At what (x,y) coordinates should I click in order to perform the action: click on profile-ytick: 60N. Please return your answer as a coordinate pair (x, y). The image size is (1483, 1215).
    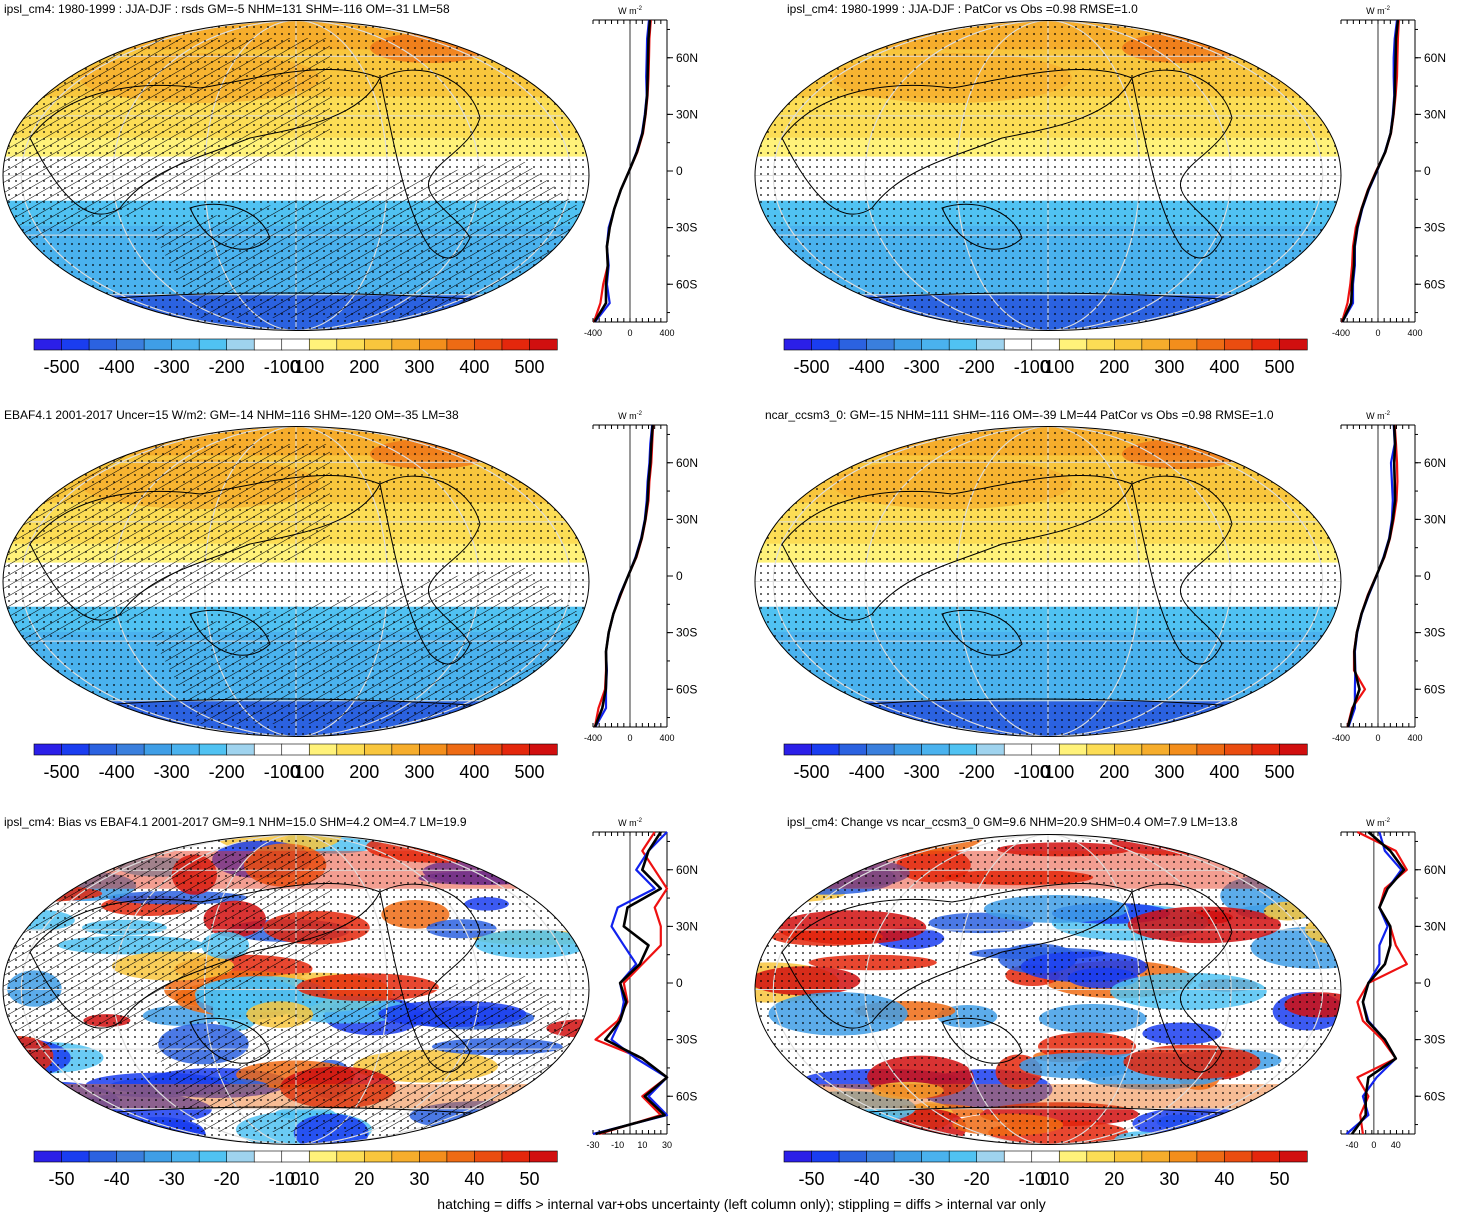
    Looking at the image, I should click on (687, 870).